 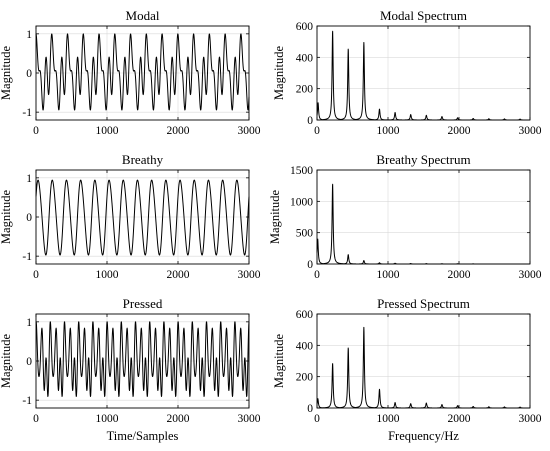 I want to click on chart-title: Breathy, so click(x=143, y=159).